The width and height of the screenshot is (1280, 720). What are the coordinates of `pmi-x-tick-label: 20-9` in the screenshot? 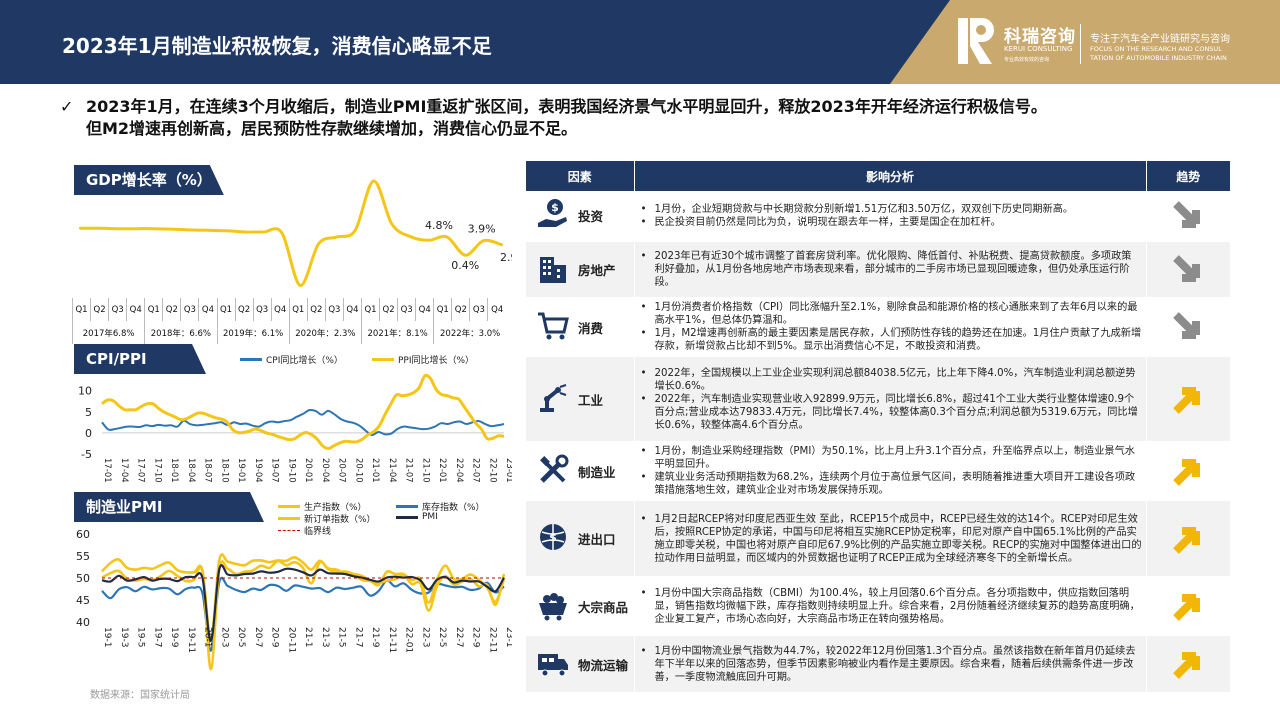 It's located at (275, 637).